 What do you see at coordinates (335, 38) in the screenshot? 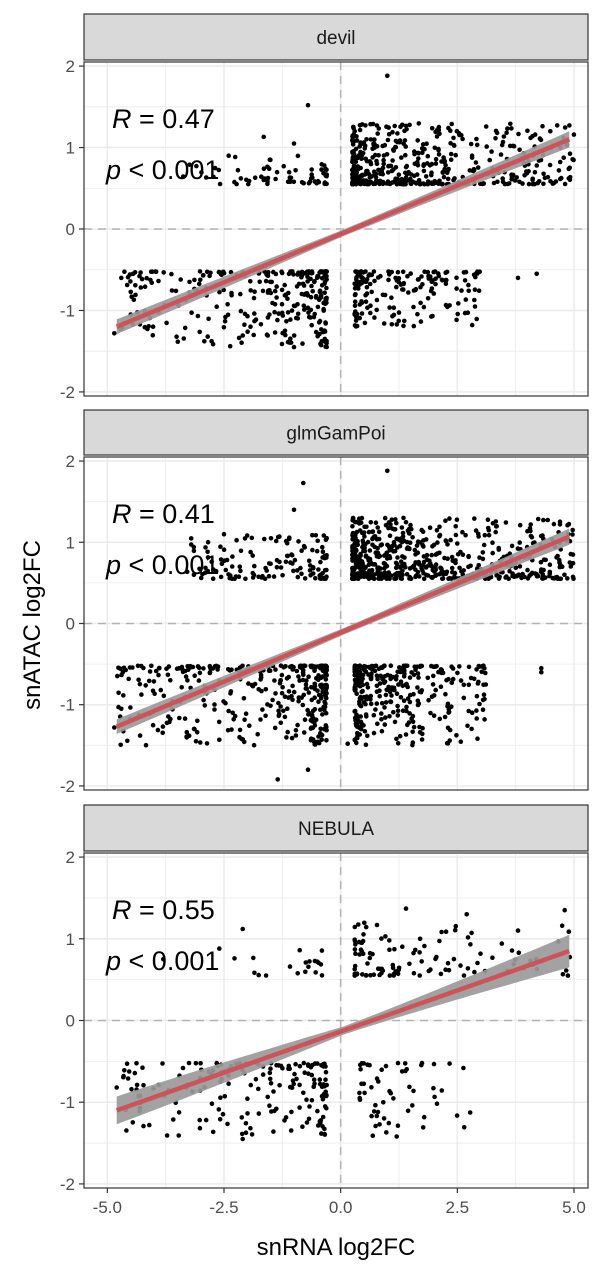
I see `facet-strip-label: devil` at bounding box center [335, 38].